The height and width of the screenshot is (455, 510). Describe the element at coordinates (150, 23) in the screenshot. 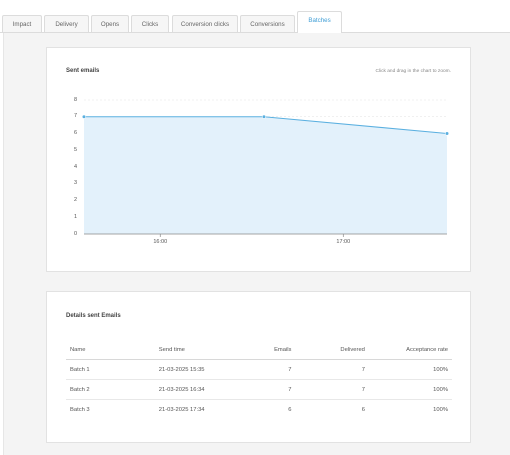

I see `tab-clicks: Clicks` at that location.